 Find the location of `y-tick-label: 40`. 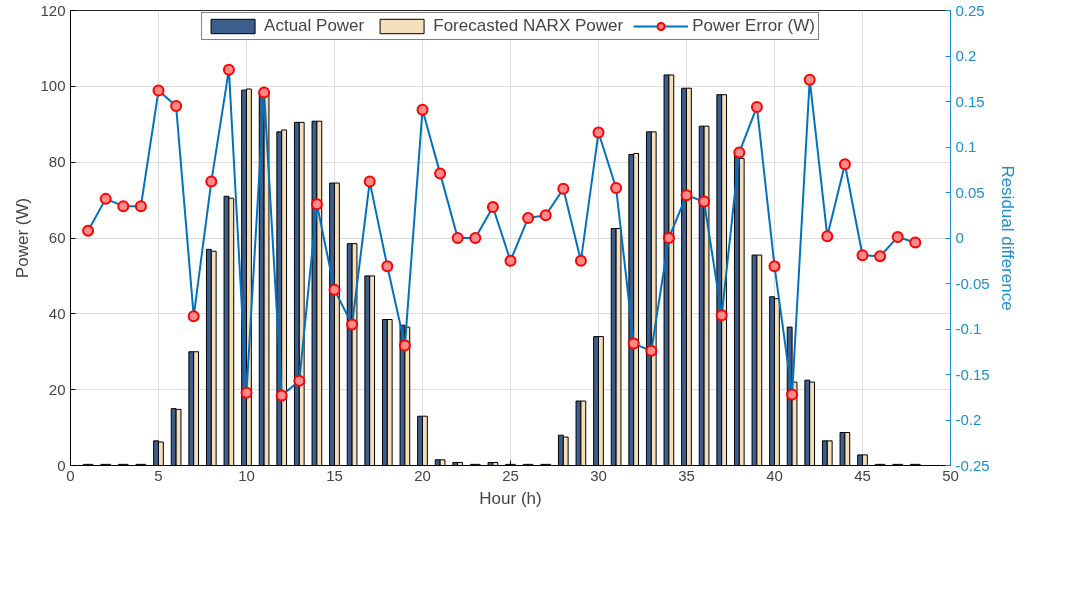

y-tick-label: 40 is located at coordinates (57, 313).